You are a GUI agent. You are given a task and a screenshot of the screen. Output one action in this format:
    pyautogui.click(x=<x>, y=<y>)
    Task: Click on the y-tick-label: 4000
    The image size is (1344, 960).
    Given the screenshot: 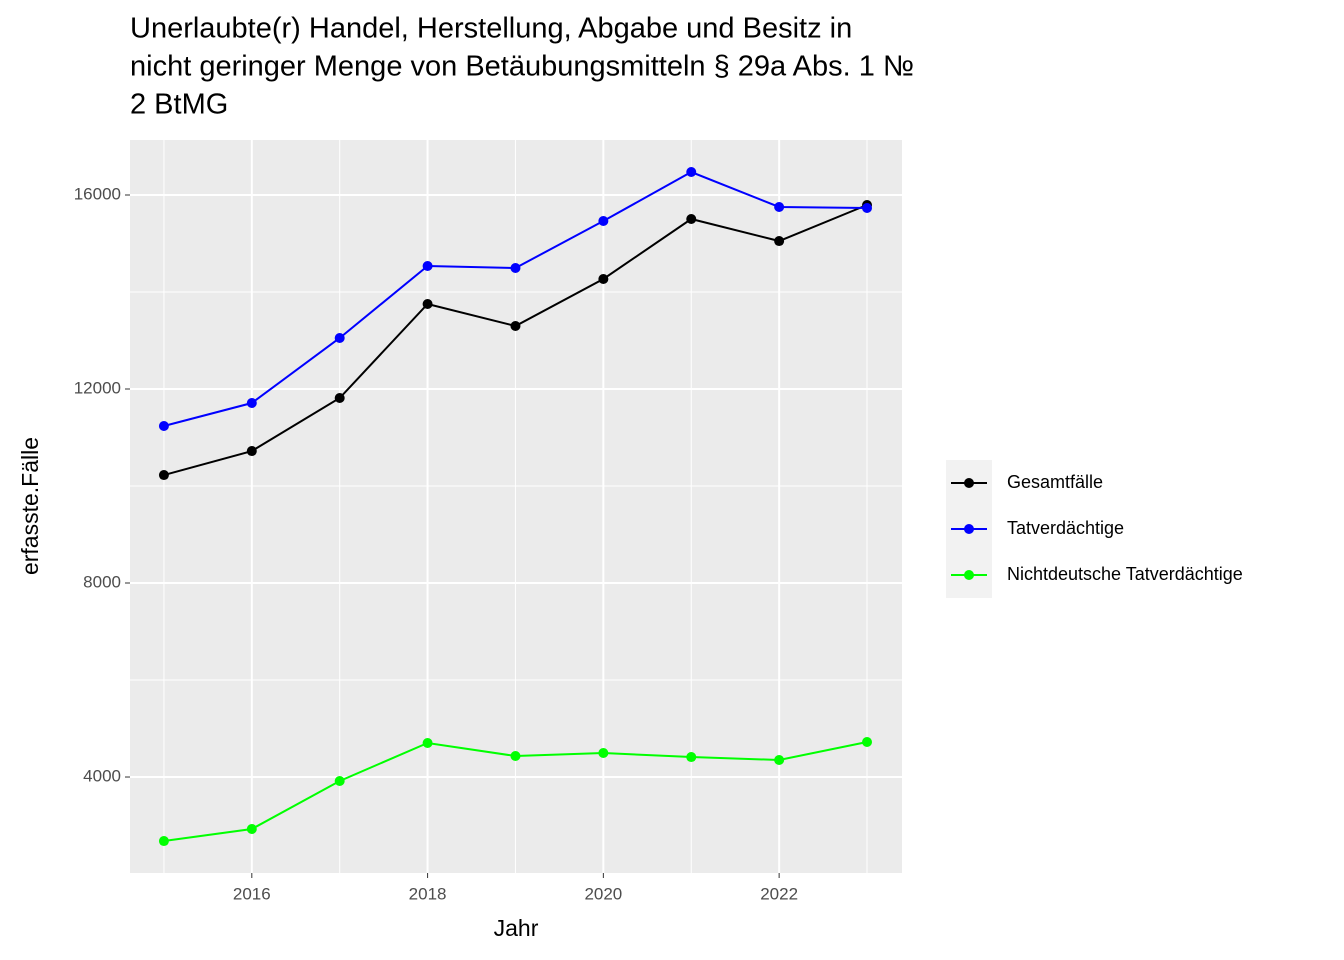 What is the action you would take?
    pyautogui.click(x=102, y=776)
    